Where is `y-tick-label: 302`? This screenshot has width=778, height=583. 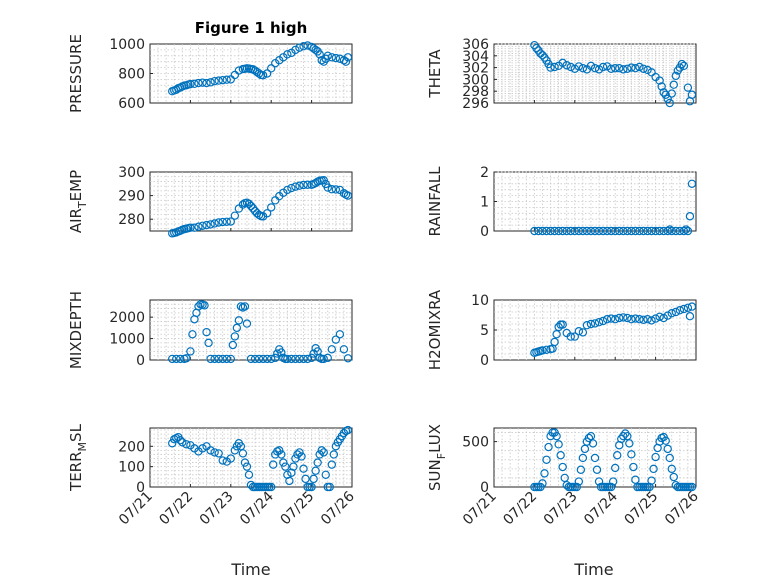 y-tick-label: 302 is located at coordinates (475, 69).